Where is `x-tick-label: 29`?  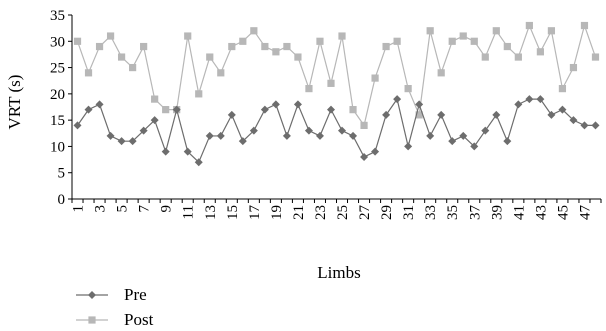 x-tick-label: 29 is located at coordinates (387, 212).